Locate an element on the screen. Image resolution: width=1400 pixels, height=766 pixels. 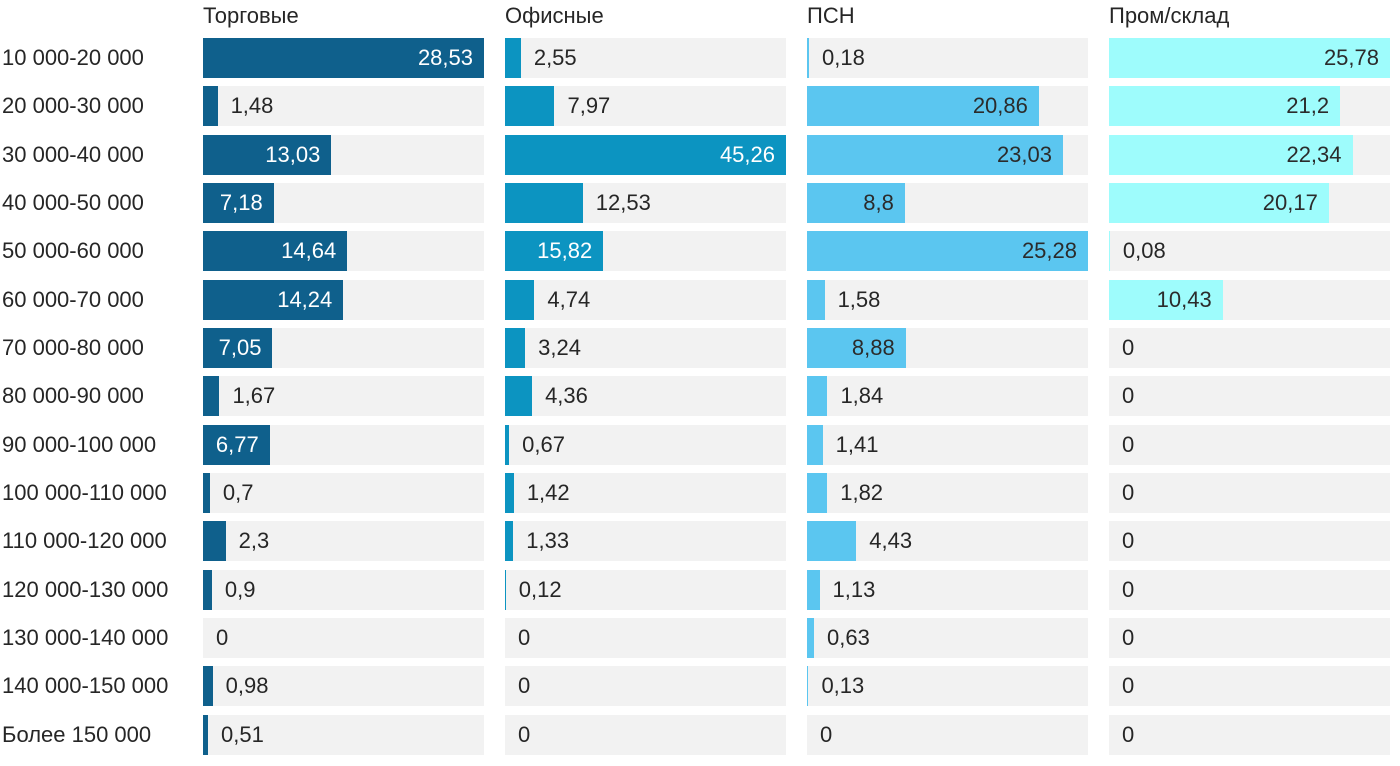
category-label: 40 000-50 000 is located at coordinates (73, 203).